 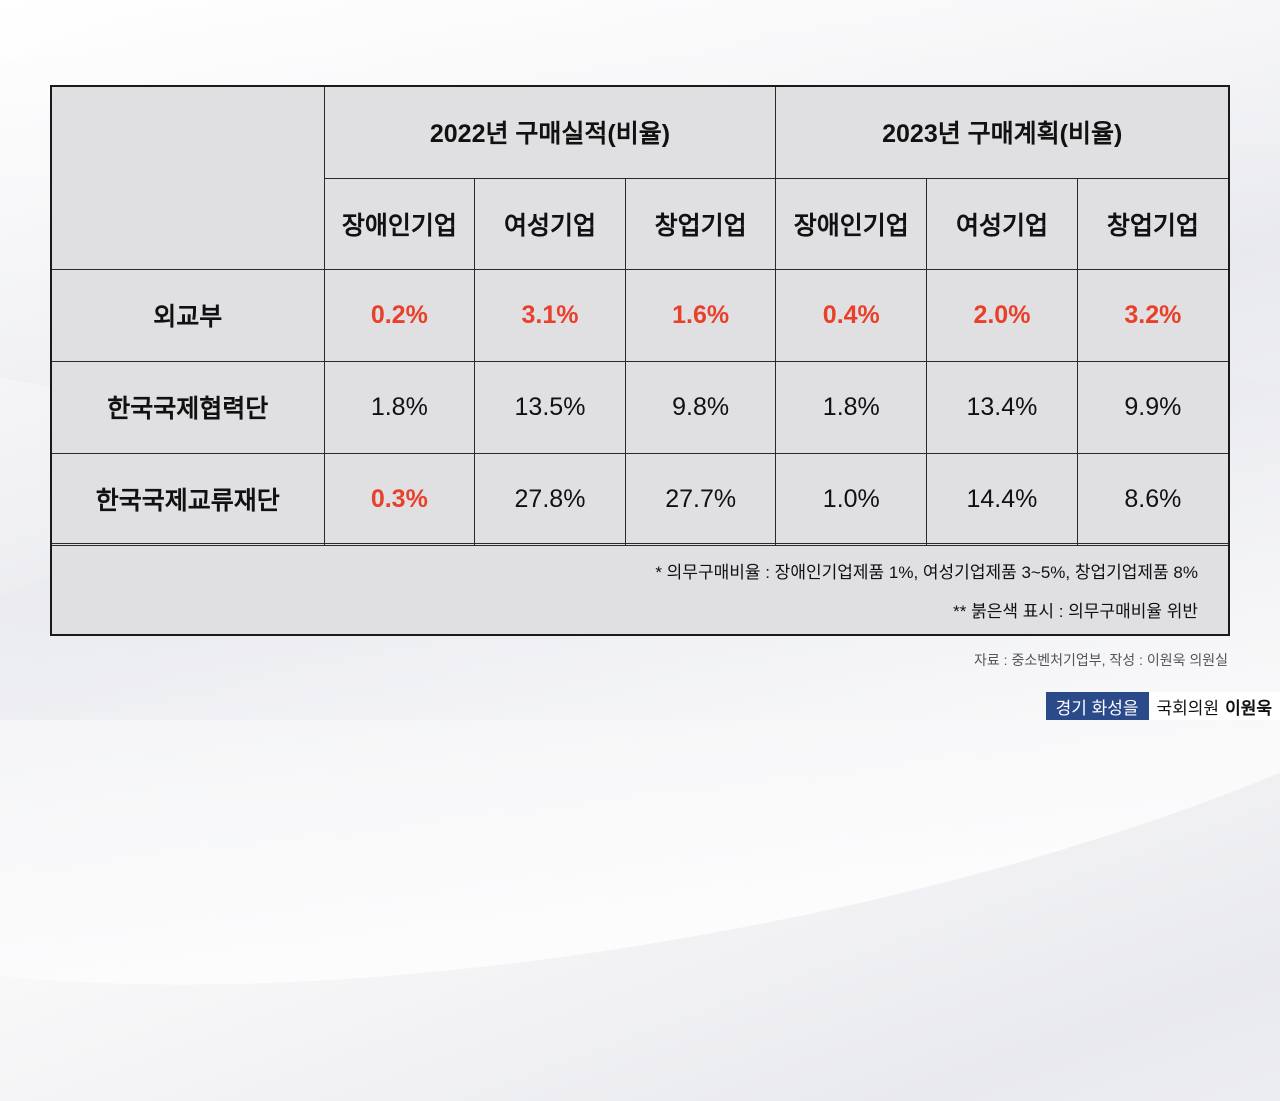 I want to click on value-cell: 9.9%, so click(x=1152, y=407).